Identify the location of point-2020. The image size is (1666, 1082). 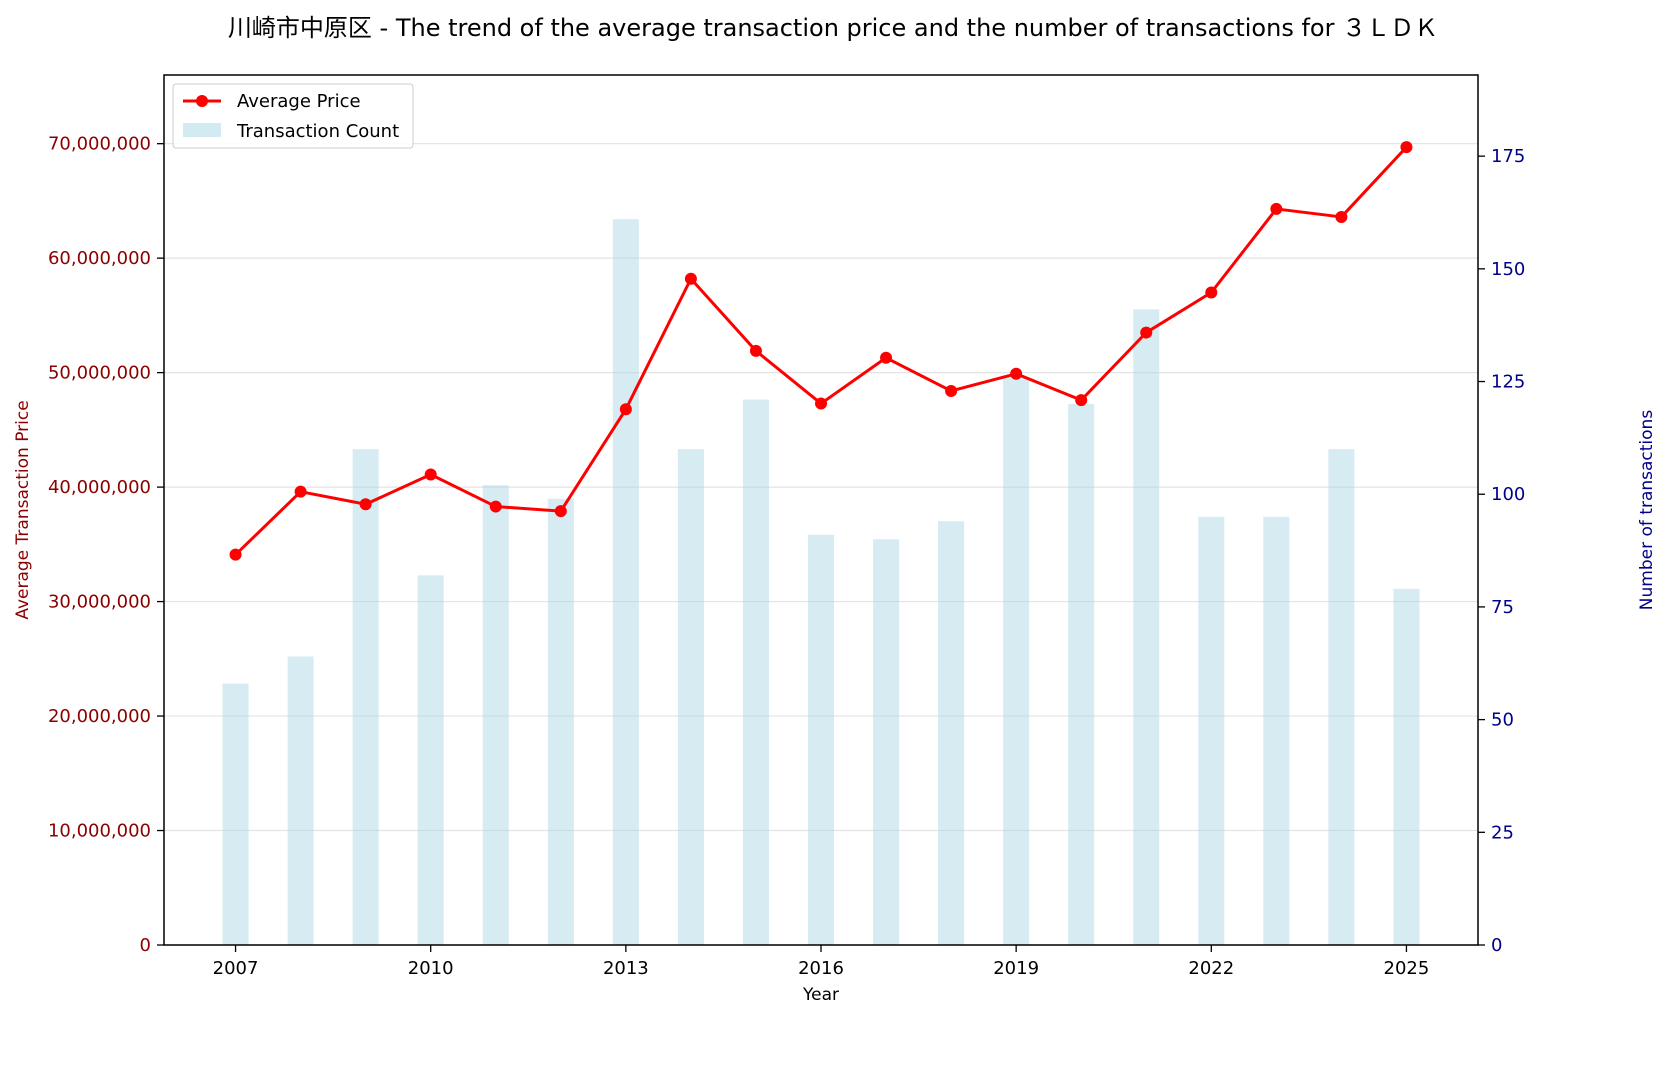
(1081, 400).